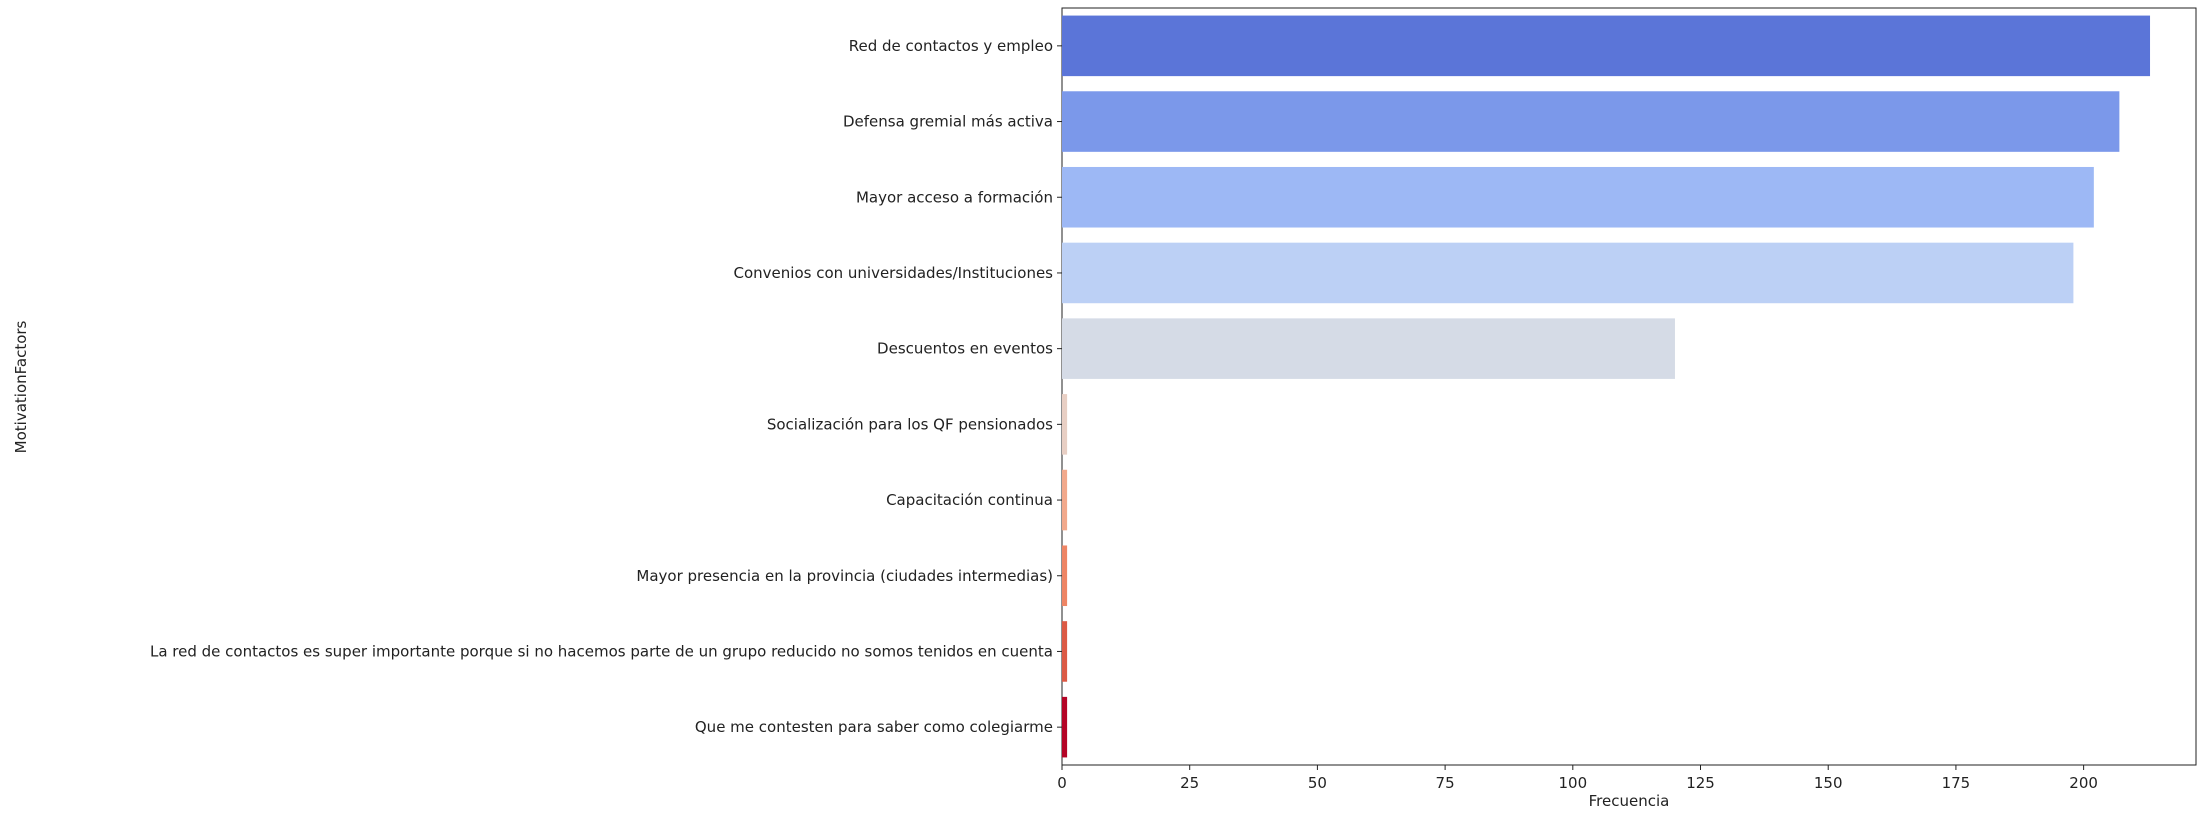  What do you see at coordinates (1317, 783) in the screenshot?
I see `x-tick-label: 50` at bounding box center [1317, 783].